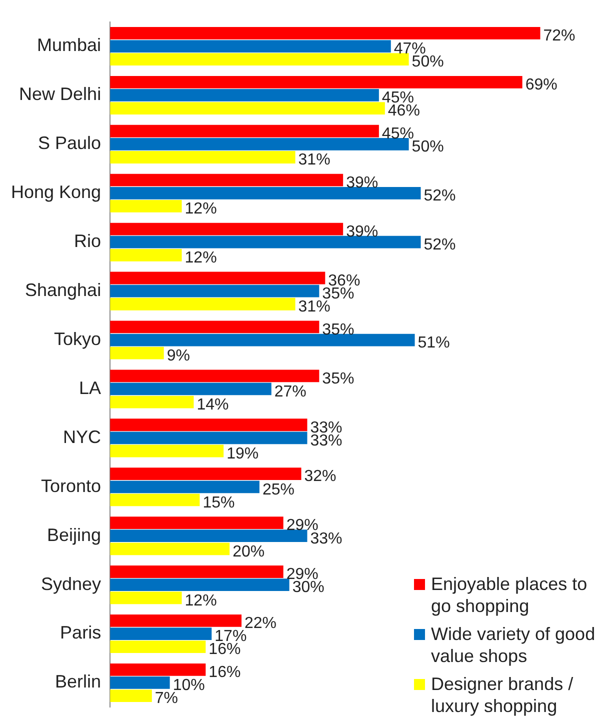 The height and width of the screenshot is (721, 616). What do you see at coordinates (88, 241) in the screenshot?
I see `y-tick-label: Rio` at bounding box center [88, 241].